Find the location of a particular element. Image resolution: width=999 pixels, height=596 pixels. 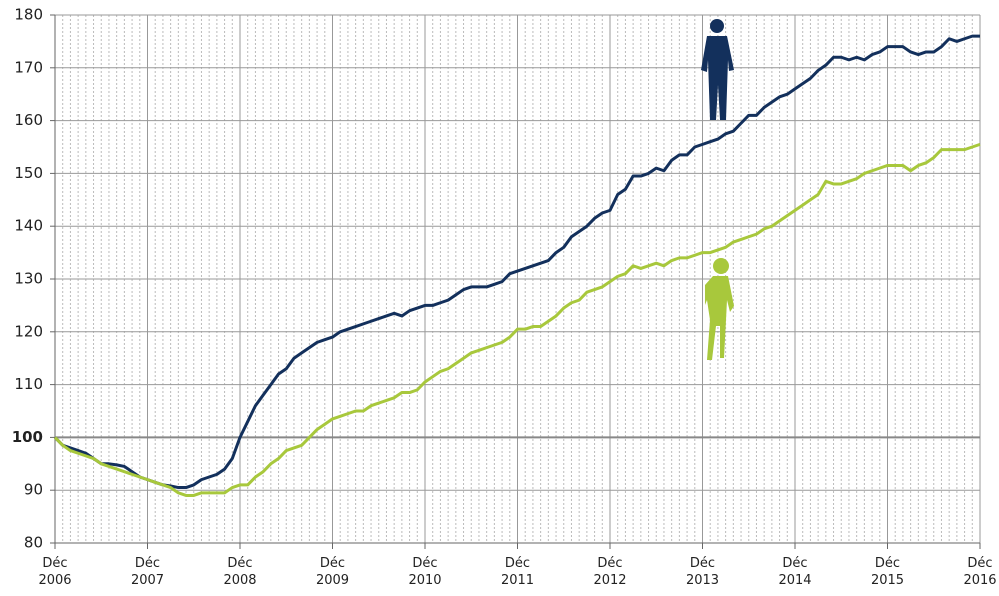

y-tick-label: 110 is located at coordinates (28, 384).